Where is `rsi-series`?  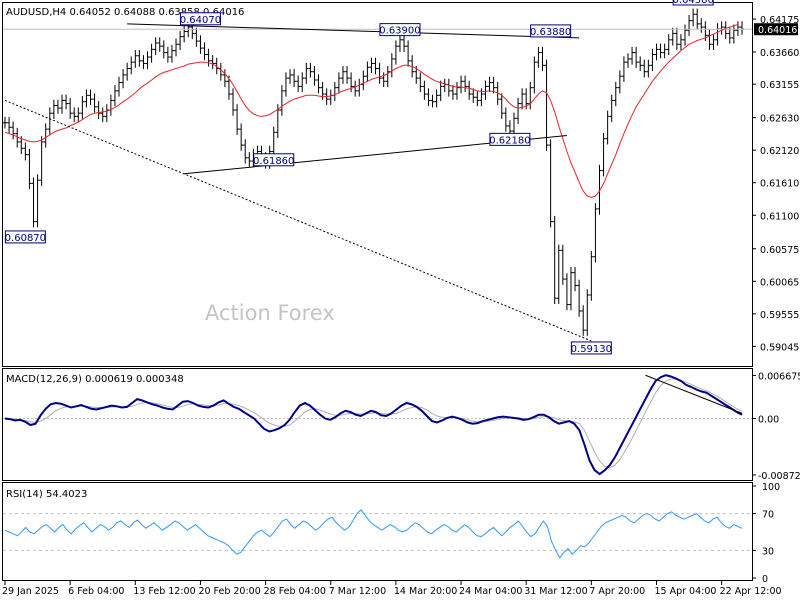
rsi-series is located at coordinates (377, 534).